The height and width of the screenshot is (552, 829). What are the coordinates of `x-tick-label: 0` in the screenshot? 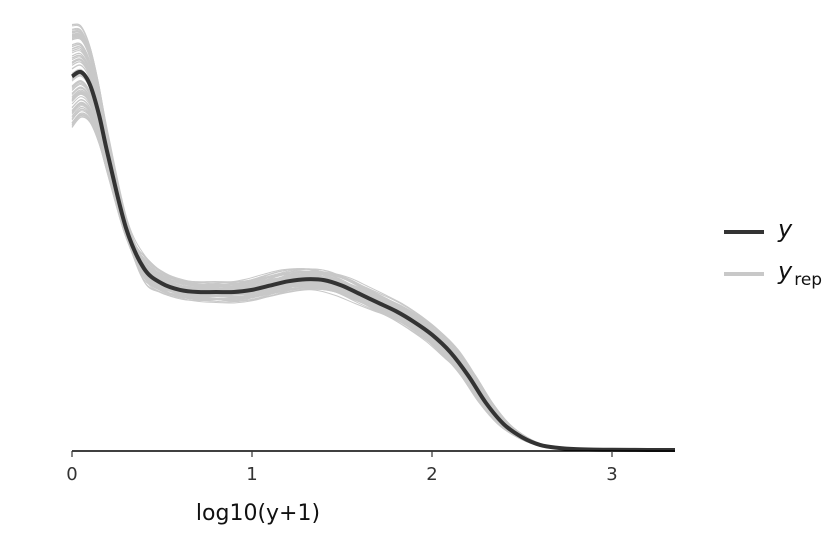 It's located at (71, 474).